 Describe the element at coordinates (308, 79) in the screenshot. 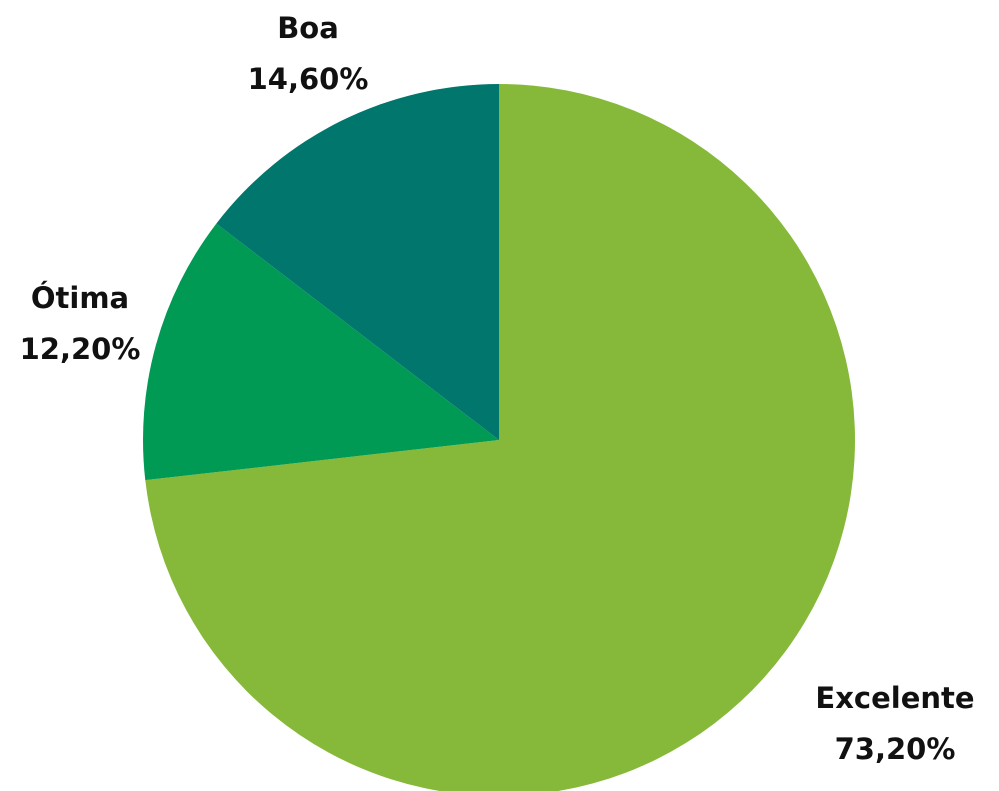

I see `slice-value-label: 14,60%` at that location.